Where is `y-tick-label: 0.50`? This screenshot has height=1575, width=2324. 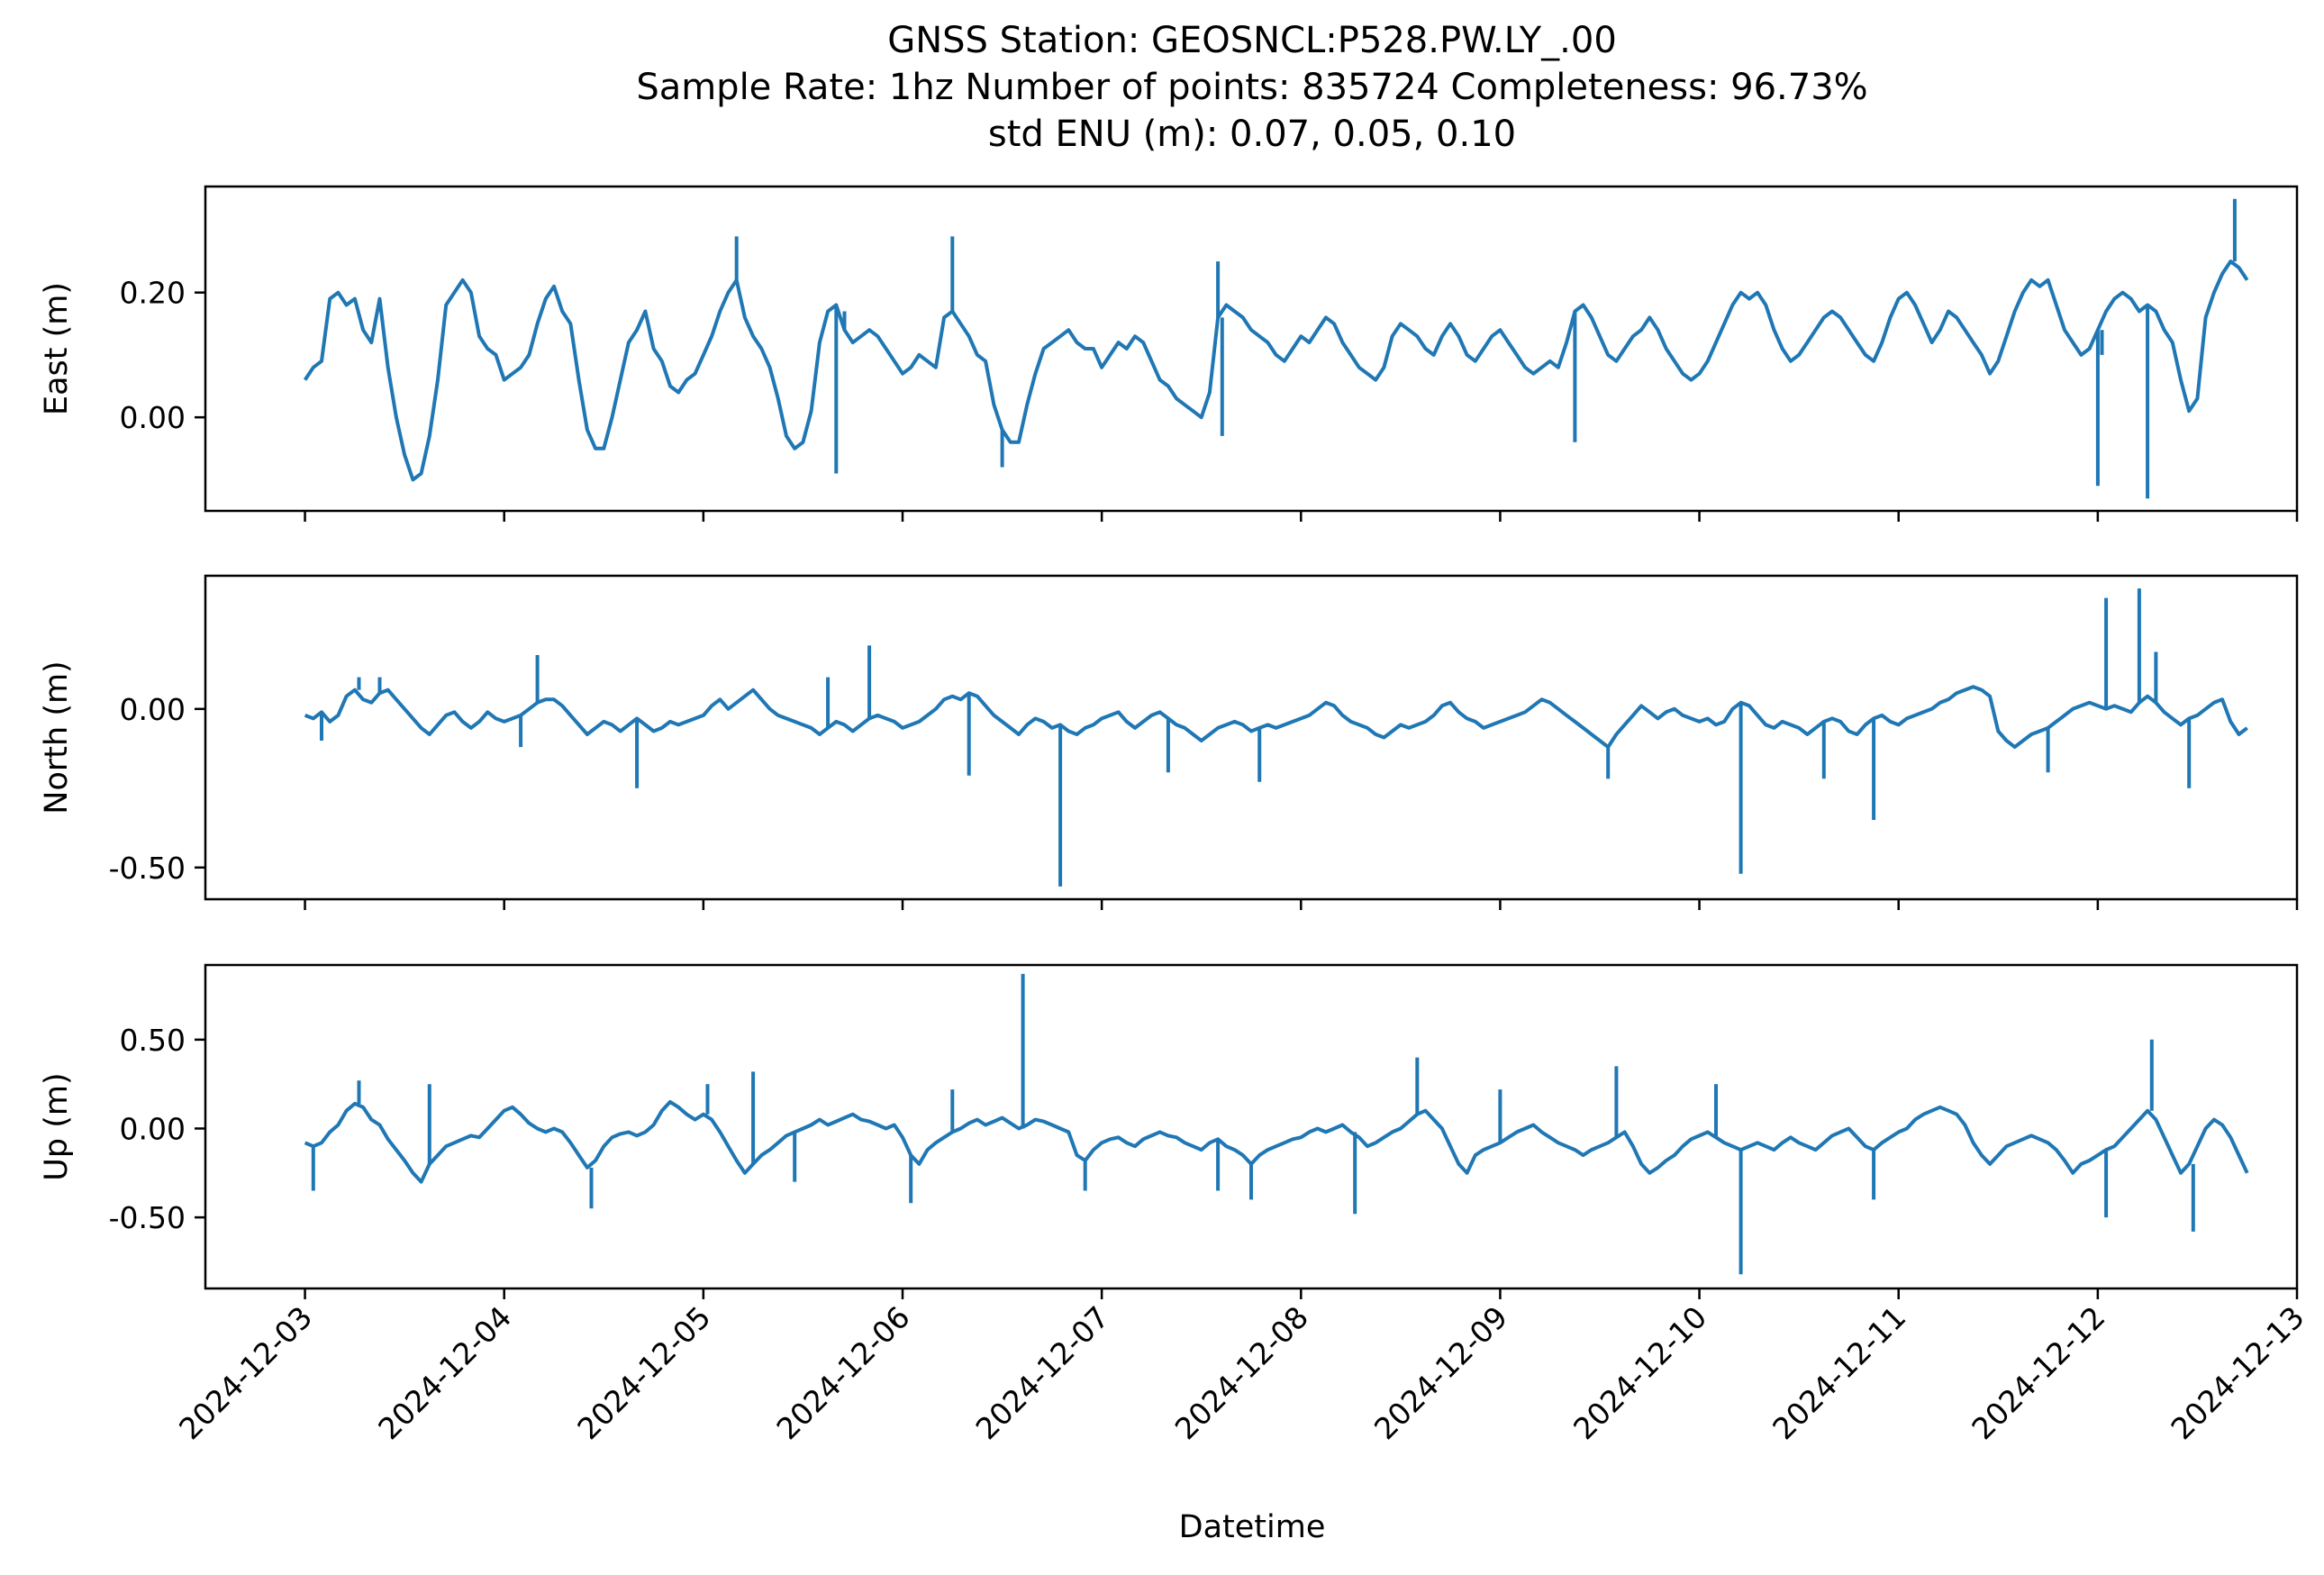 y-tick-label: 0.50 is located at coordinates (153, 1040).